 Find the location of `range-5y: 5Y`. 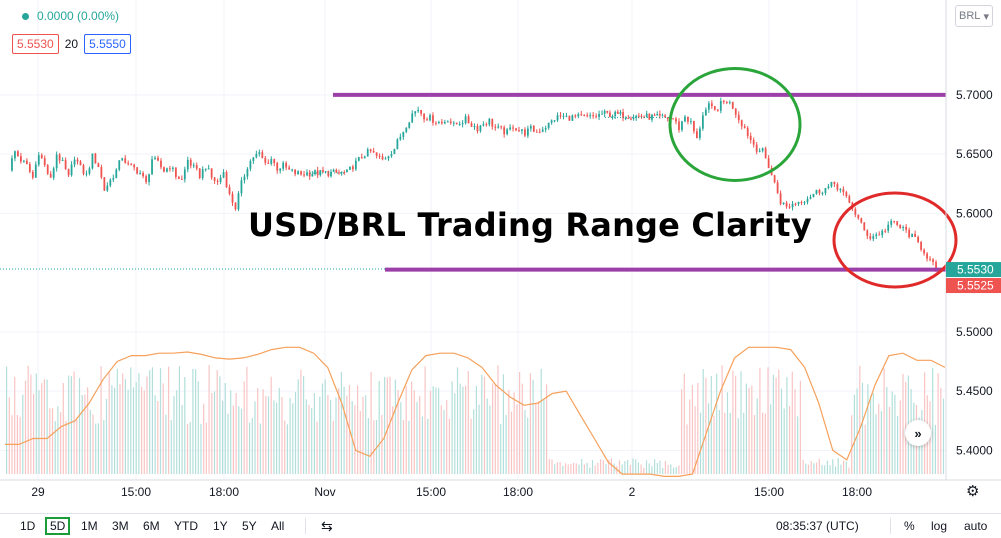

range-5y: 5Y is located at coordinates (249, 526).